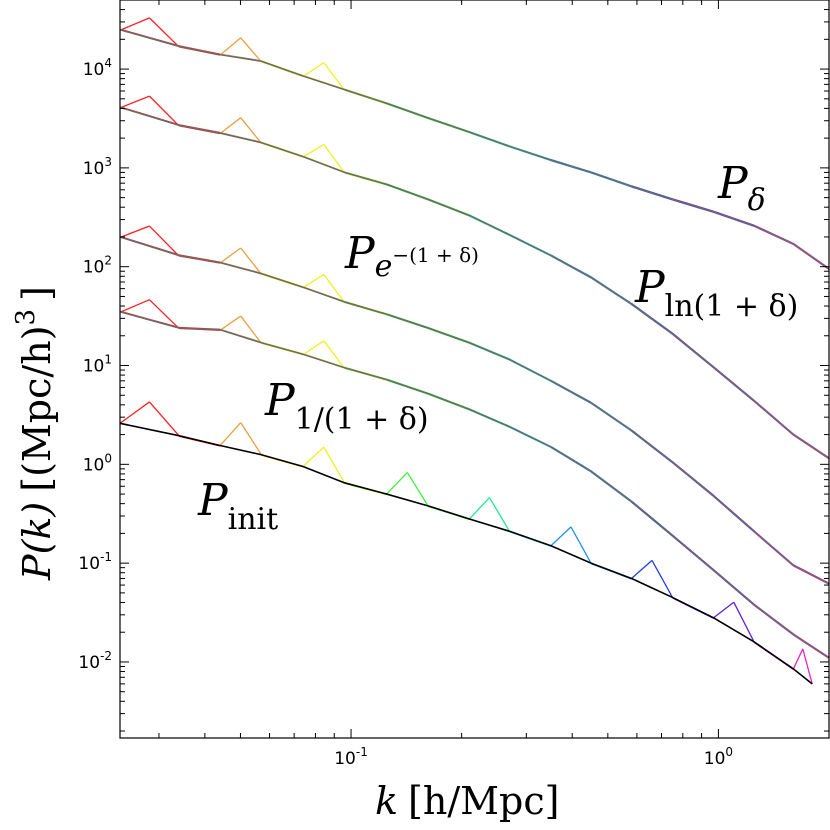 The image size is (830, 830). What do you see at coordinates (97, 266) in the screenshot?
I see `y-tick-label: 10²` at bounding box center [97, 266].